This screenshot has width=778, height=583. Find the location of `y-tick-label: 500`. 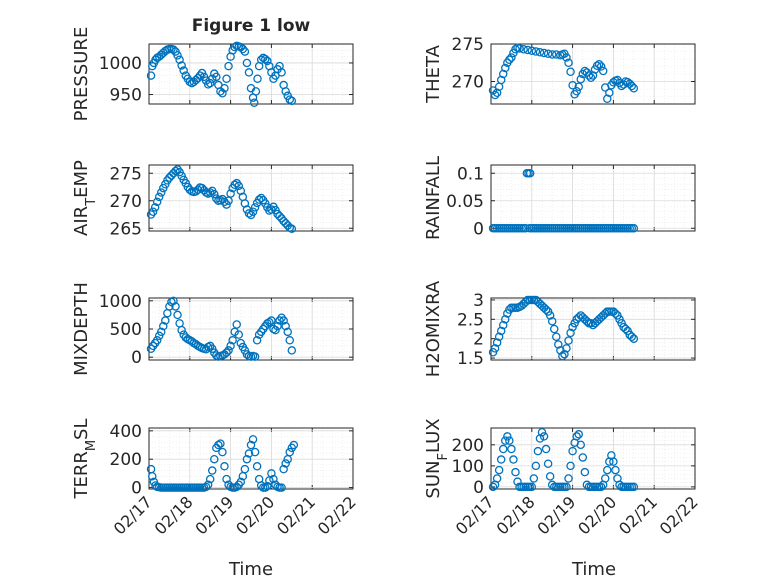

y-tick-label: 500 is located at coordinates (126, 330).